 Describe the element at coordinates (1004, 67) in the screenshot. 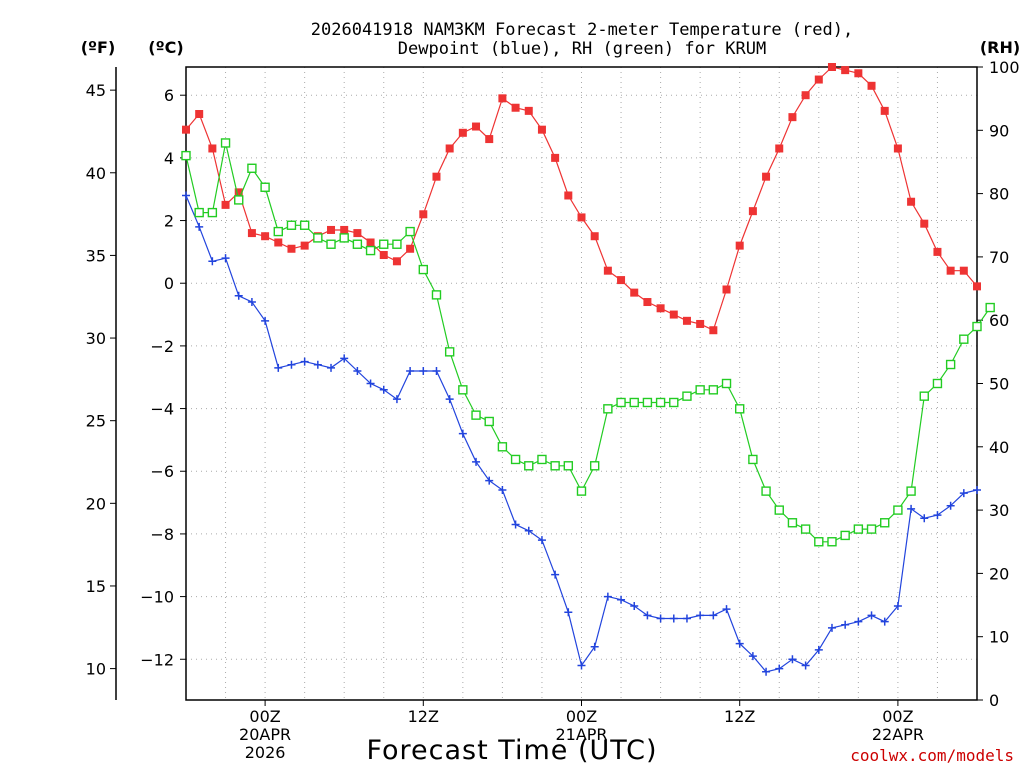

I see `rh-tick-label: 100` at that location.